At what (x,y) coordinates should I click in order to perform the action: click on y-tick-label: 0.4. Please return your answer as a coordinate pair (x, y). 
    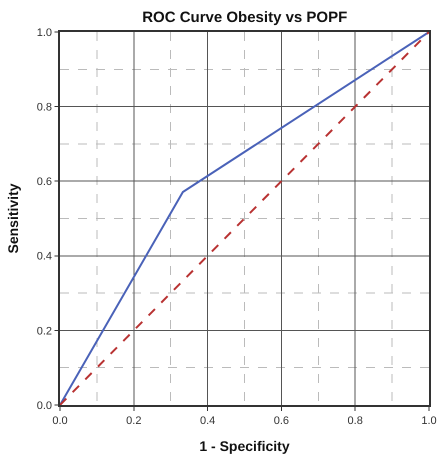
    Looking at the image, I should click on (44, 256).